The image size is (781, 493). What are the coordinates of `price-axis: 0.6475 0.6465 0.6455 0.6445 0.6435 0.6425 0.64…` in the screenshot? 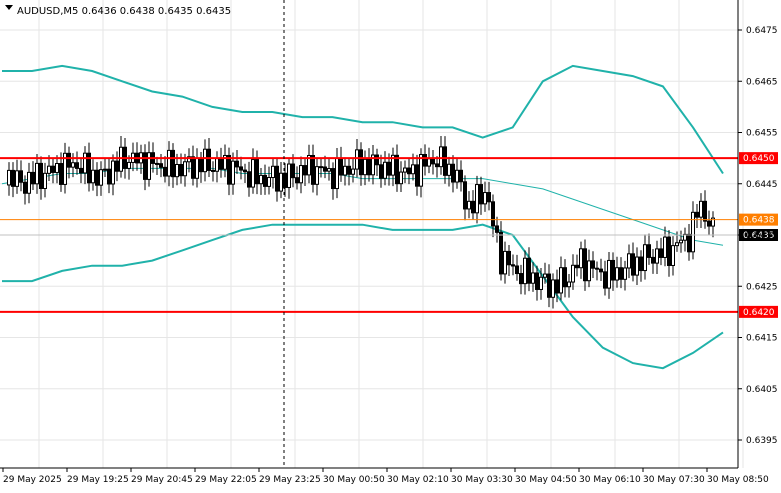 It's located at (758, 236).